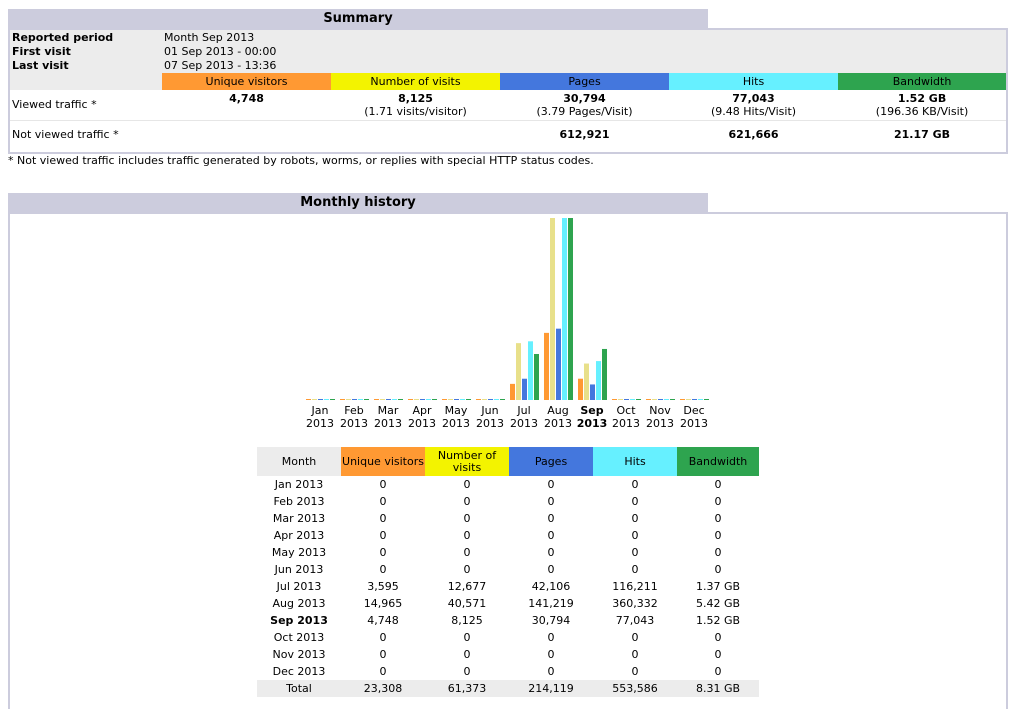 The width and height of the screenshot is (1013, 709). I want to click on table-row: Feb 2013 0 0 0 0 0, so click(508, 501).